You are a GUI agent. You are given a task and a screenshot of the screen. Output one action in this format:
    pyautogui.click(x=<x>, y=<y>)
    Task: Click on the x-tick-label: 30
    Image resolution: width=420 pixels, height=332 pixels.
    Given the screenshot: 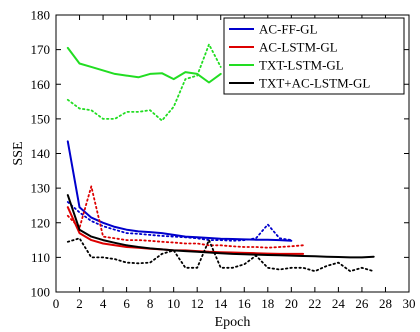 What is the action you would take?
    pyautogui.click(x=409, y=303)
    